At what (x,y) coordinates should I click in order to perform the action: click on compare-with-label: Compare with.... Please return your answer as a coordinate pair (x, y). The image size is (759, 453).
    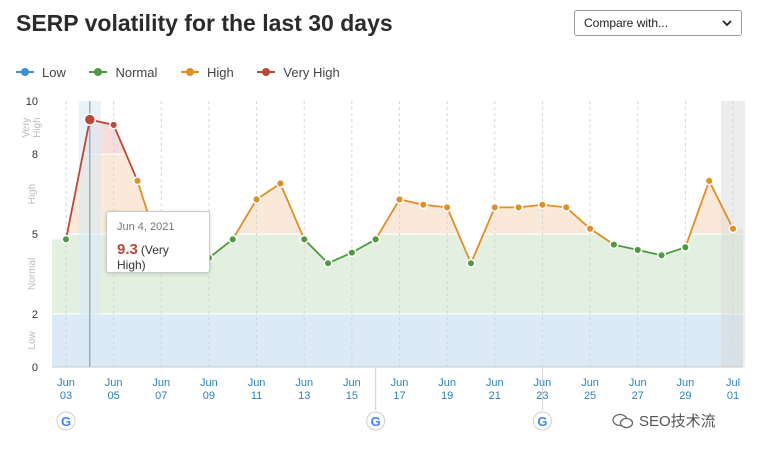
    Looking at the image, I should click on (626, 23).